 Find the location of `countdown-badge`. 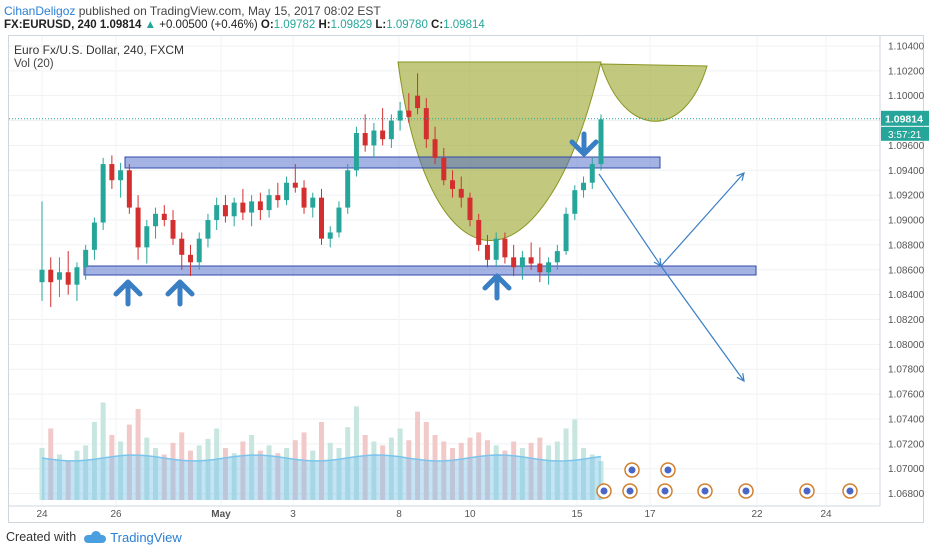

countdown-badge is located at coordinates (905, 133).